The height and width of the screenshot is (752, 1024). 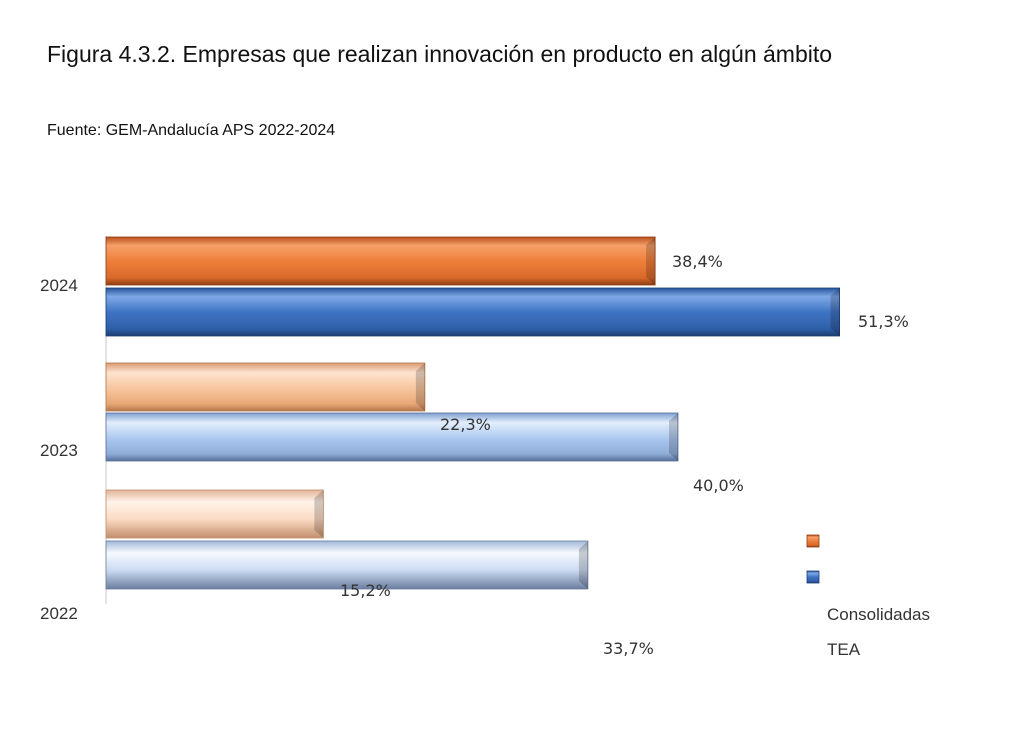 What do you see at coordinates (868, 596) in the screenshot?
I see `legend: Consolidadas TEA` at bounding box center [868, 596].